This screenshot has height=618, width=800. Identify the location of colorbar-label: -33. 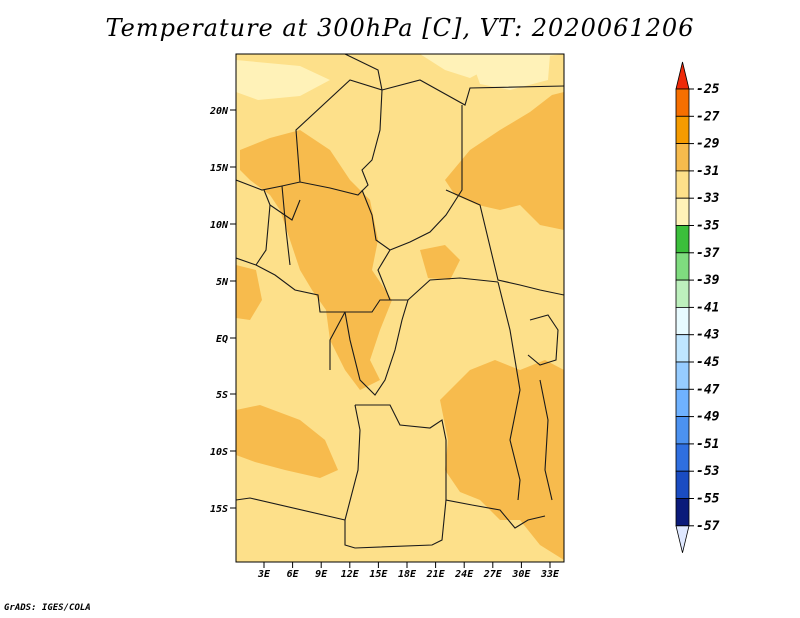
(708, 198).